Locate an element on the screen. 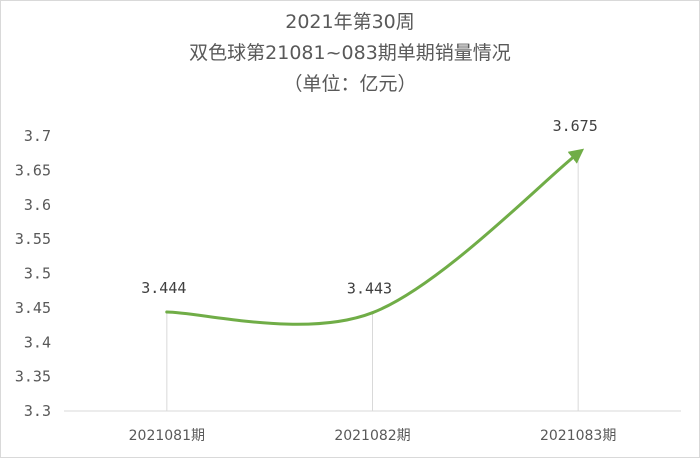 This screenshot has height=458, width=700. x-tick-label: 2021081期 is located at coordinates (167, 436).